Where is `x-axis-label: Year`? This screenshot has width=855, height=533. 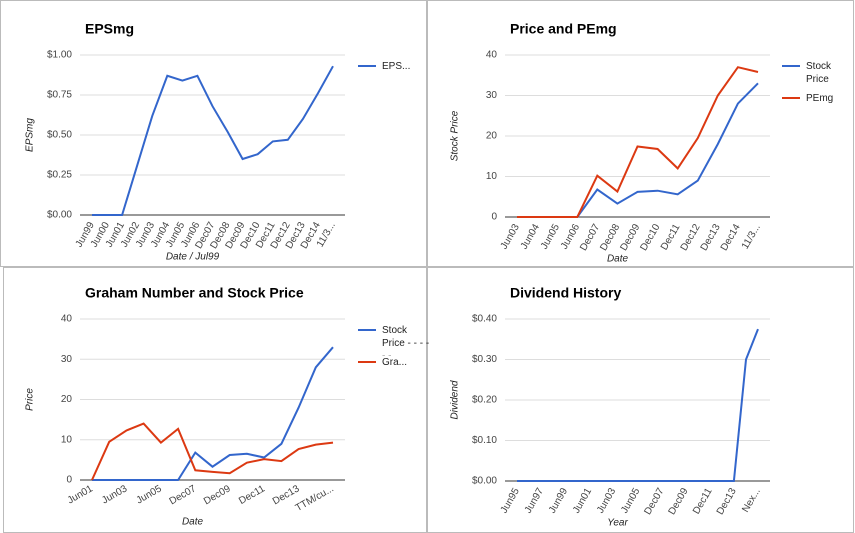
x-axis-label: Year is located at coordinates (617, 523).